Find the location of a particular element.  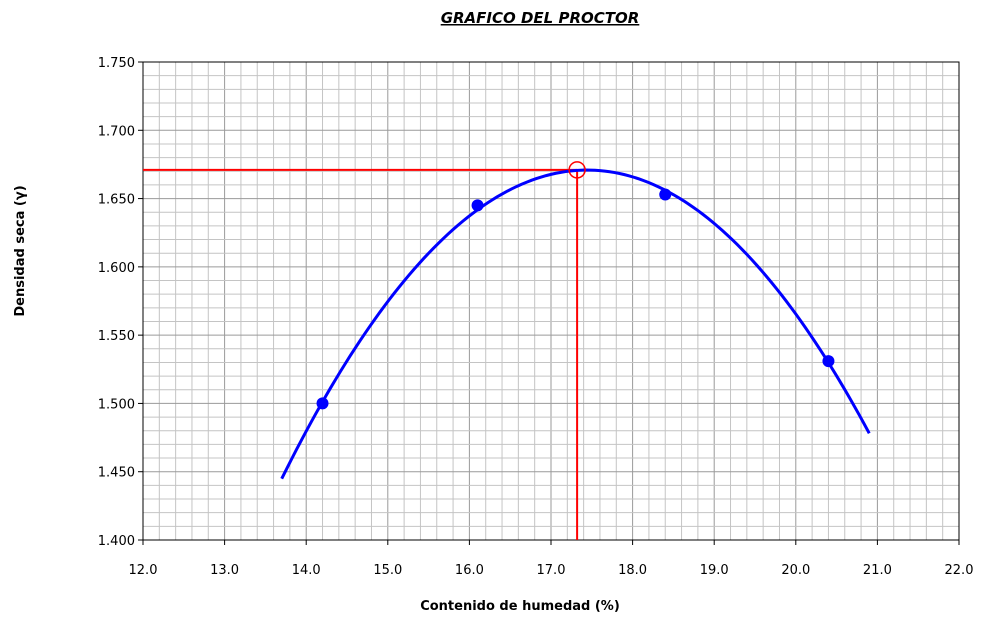

x-tick-label: 14.0 is located at coordinates (306, 570).